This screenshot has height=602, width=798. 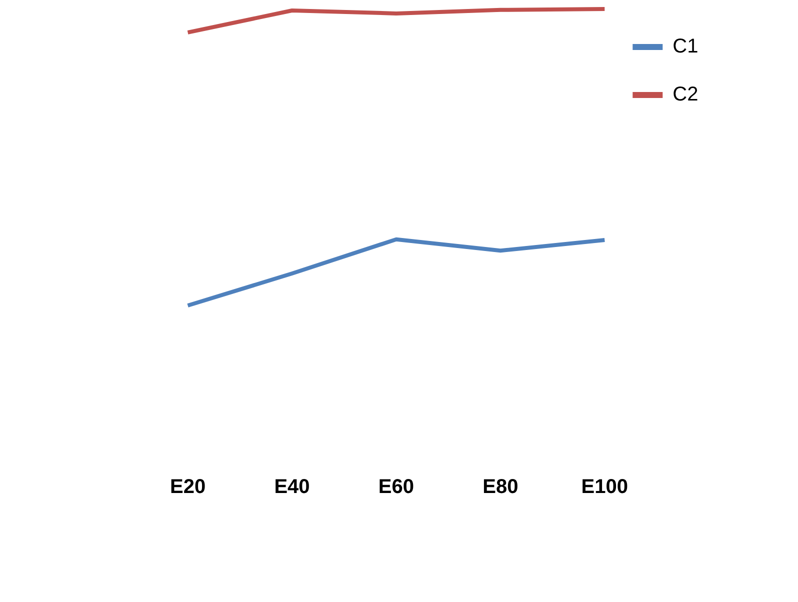 What do you see at coordinates (292, 487) in the screenshot?
I see `x-tick-label: E40` at bounding box center [292, 487].